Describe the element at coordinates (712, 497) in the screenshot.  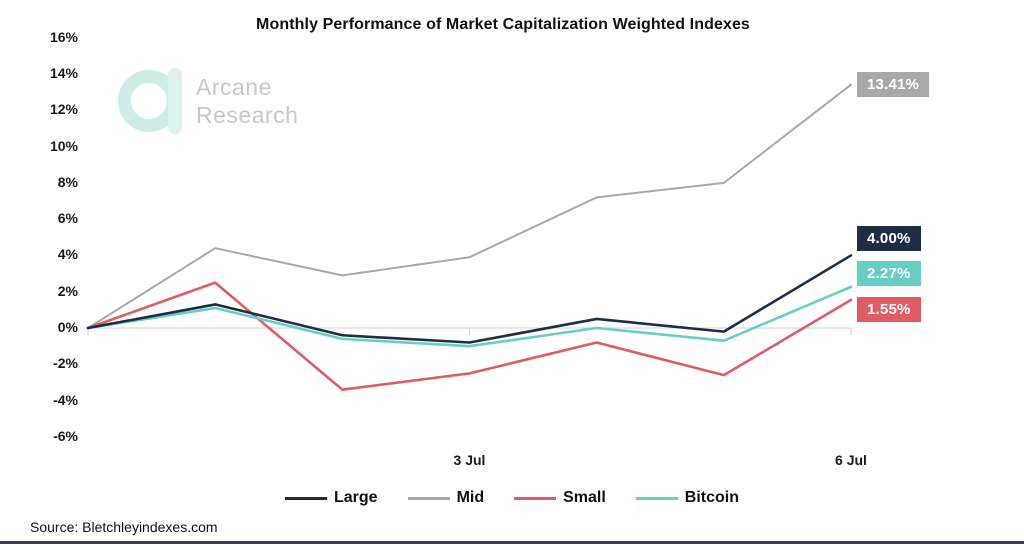
I see `legend-label-bitcoin: Bitcoin` at that location.